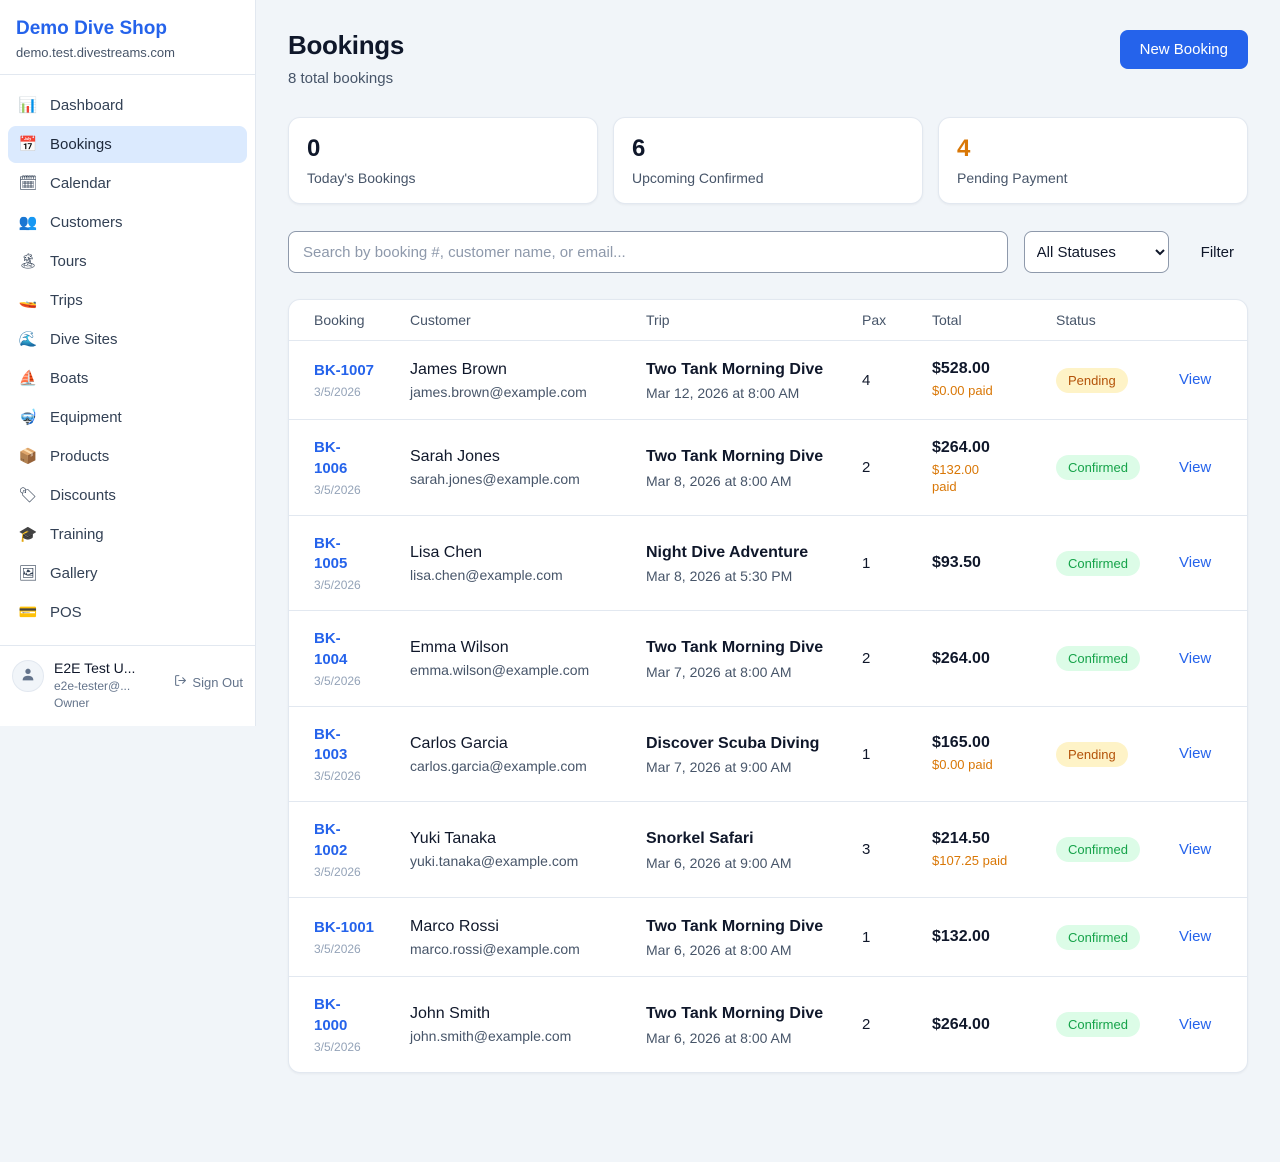  I want to click on total-amount: $528.00, so click(961, 369).